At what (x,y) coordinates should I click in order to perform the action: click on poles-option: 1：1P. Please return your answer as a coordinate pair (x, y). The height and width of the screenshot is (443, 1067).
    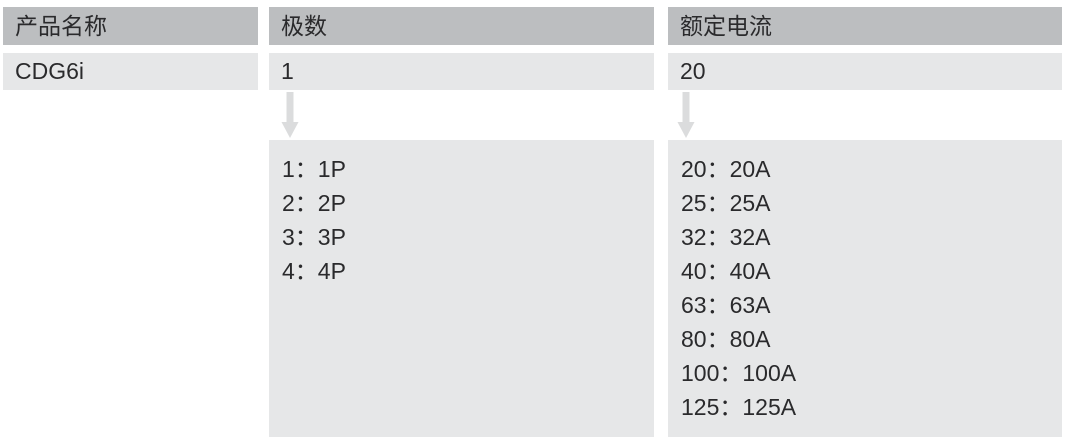
    Looking at the image, I should click on (314, 169).